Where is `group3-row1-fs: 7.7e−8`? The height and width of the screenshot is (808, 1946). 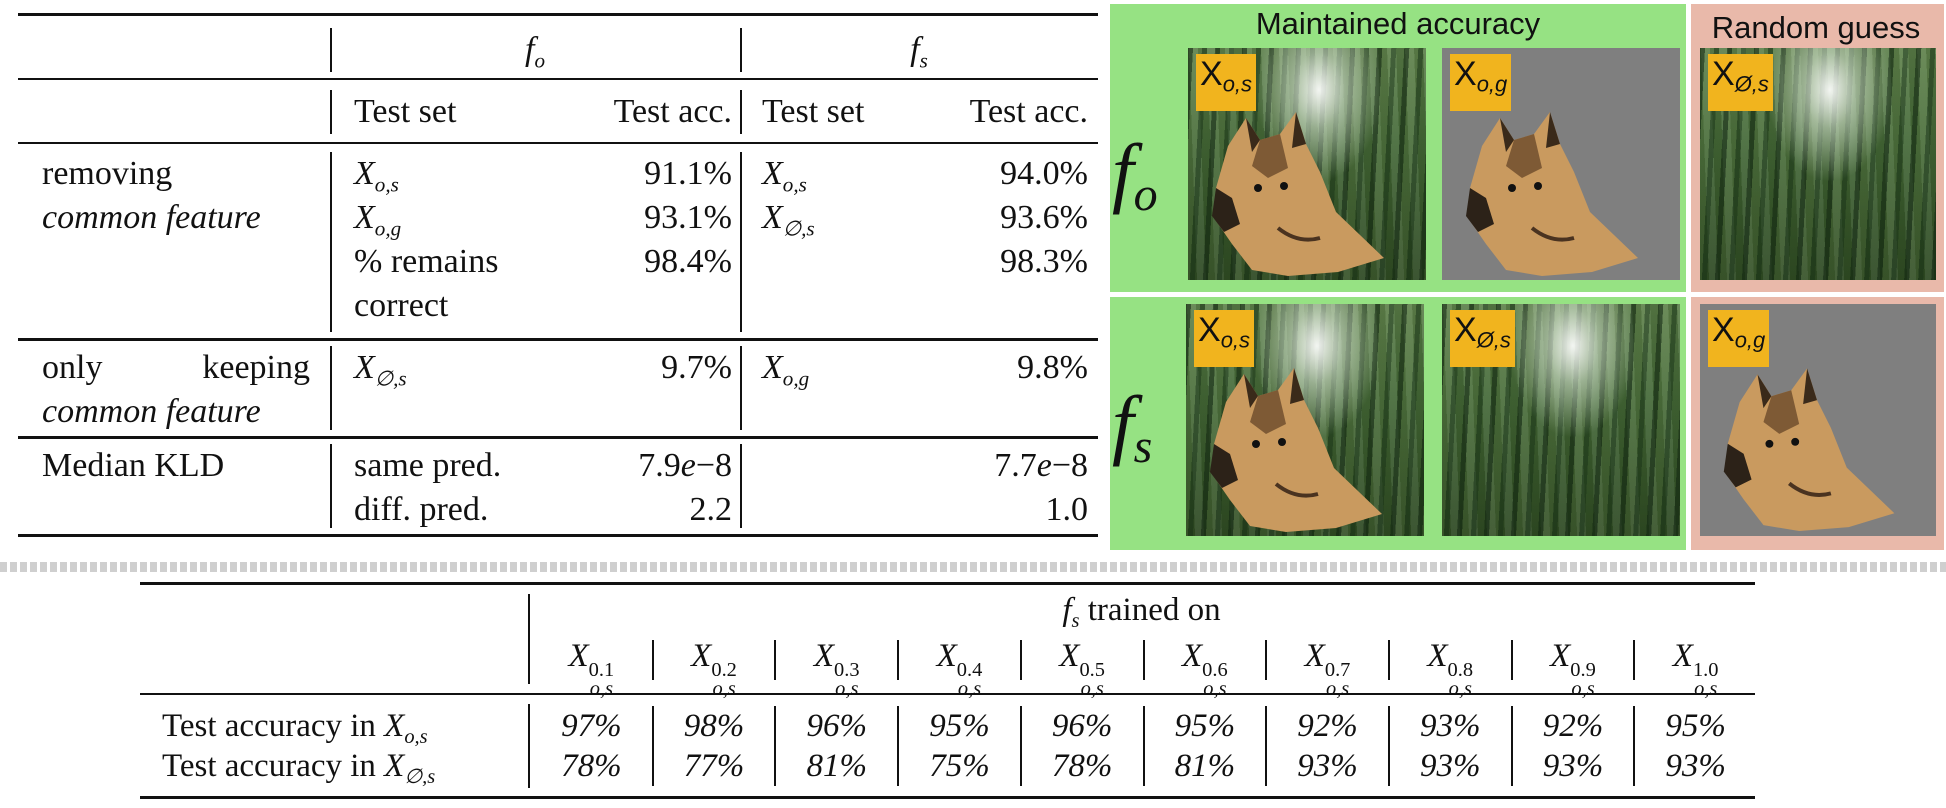 group3-row1-fs: 7.7e−8 is located at coordinates (993, 466).